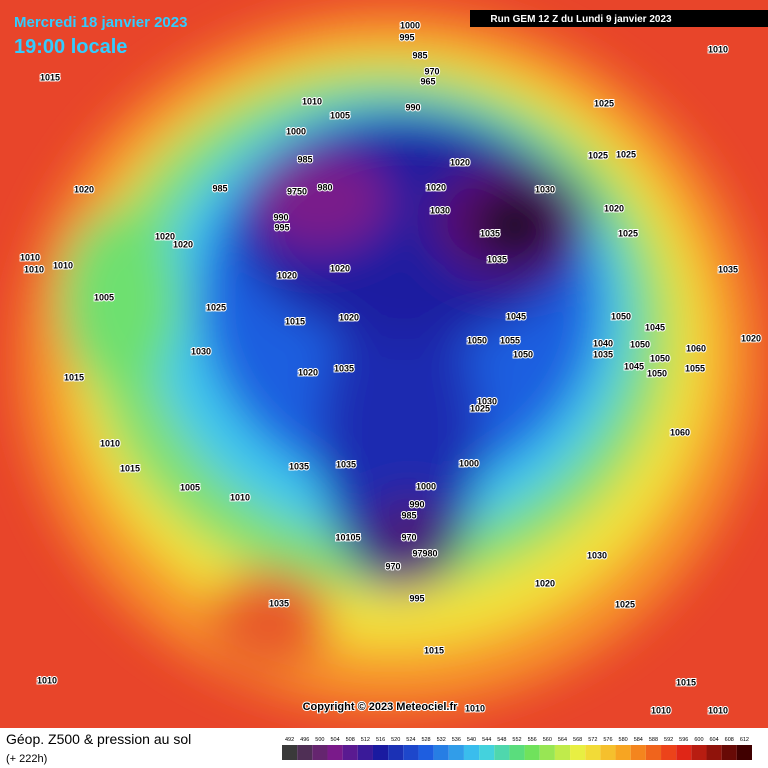 The width and height of the screenshot is (768, 768). I want to click on scale-label: 520, so click(395, 740).